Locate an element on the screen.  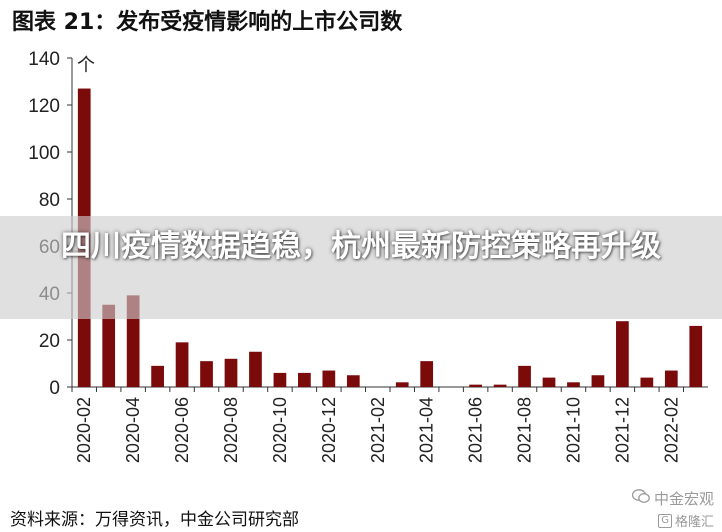
x-tick-label: 2020-06 is located at coordinates (182, 430).